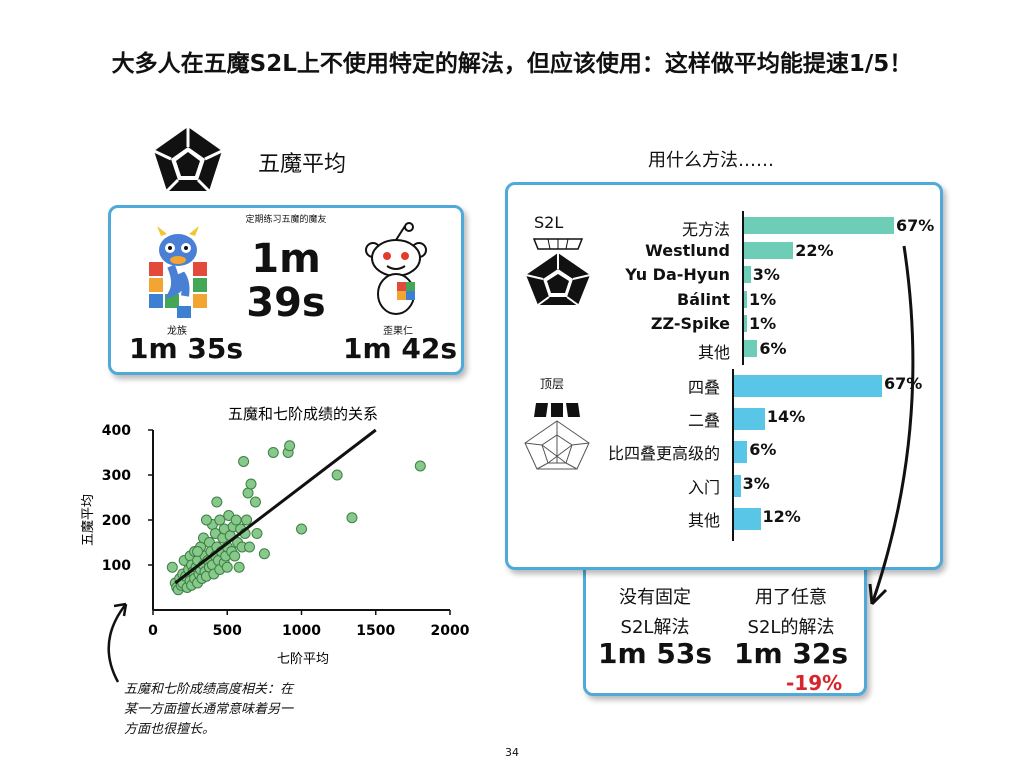 This screenshot has width=1024, height=768. What do you see at coordinates (153, 631) in the screenshot?
I see `x-tick-label: 0` at bounding box center [153, 631].